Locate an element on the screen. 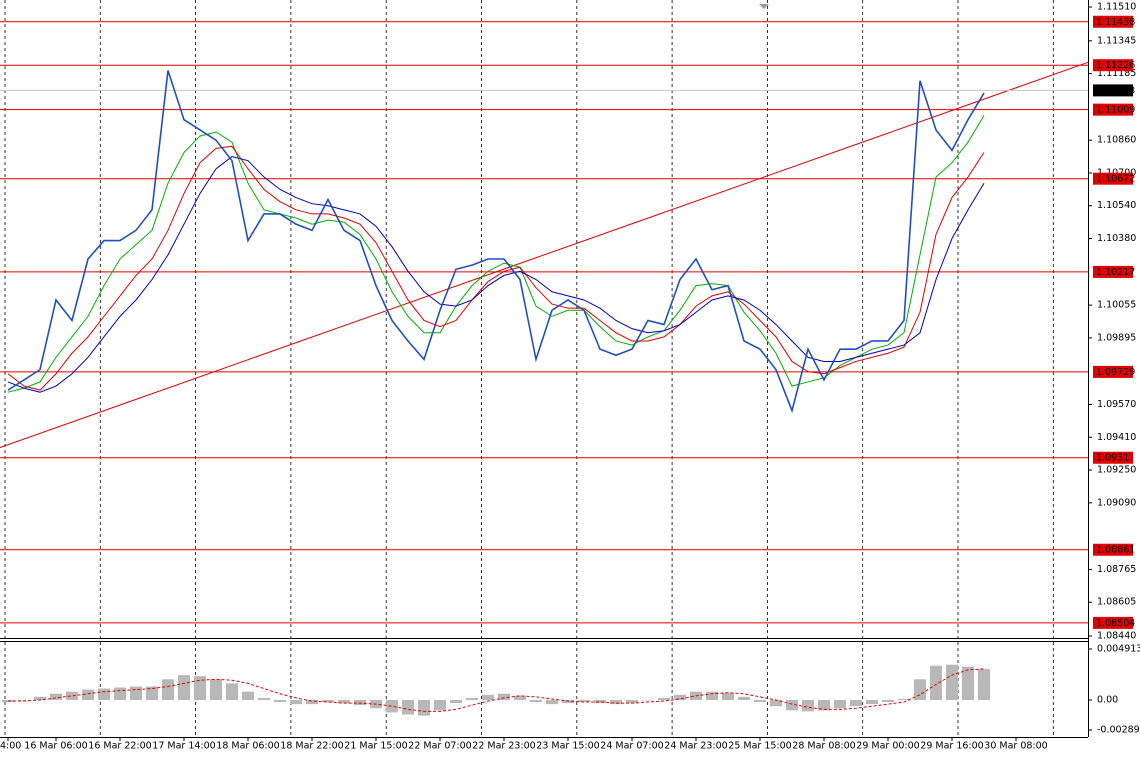 This screenshot has width=1140, height=757. level-label: 1.0931 is located at coordinates (1112, 458).